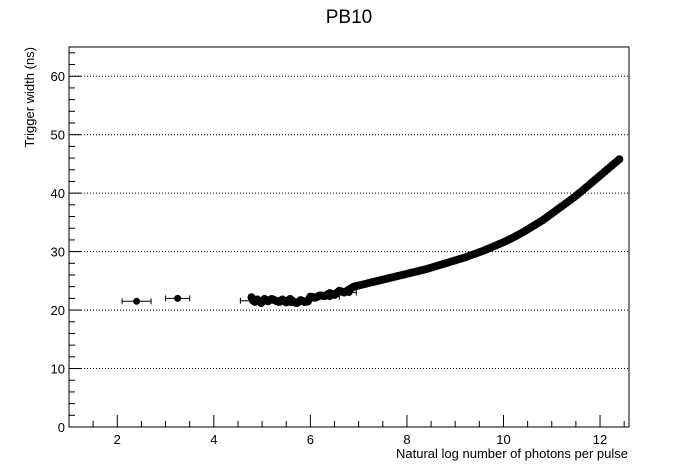 This screenshot has width=698, height=474. What do you see at coordinates (213, 439) in the screenshot?
I see `x-tick-label: 4` at bounding box center [213, 439].